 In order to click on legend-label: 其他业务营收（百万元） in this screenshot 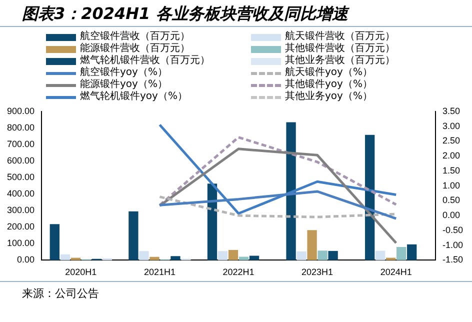, I will do `click(340, 60)`.